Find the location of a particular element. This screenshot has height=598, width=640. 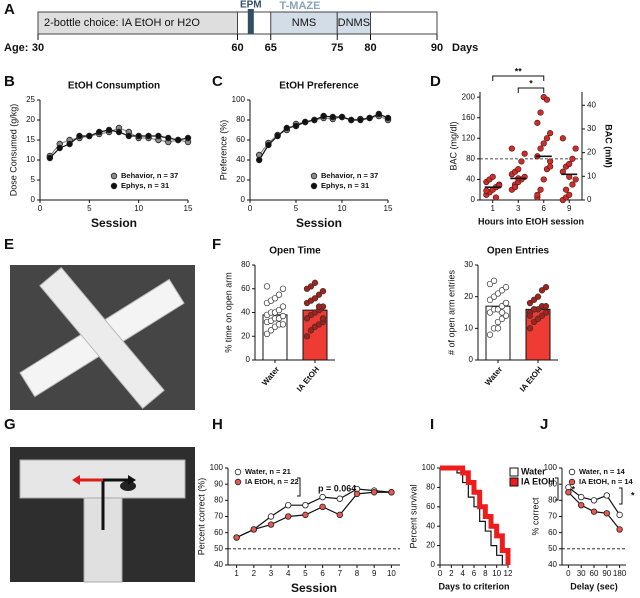

x-tick-label: 9 is located at coordinates (569, 208).